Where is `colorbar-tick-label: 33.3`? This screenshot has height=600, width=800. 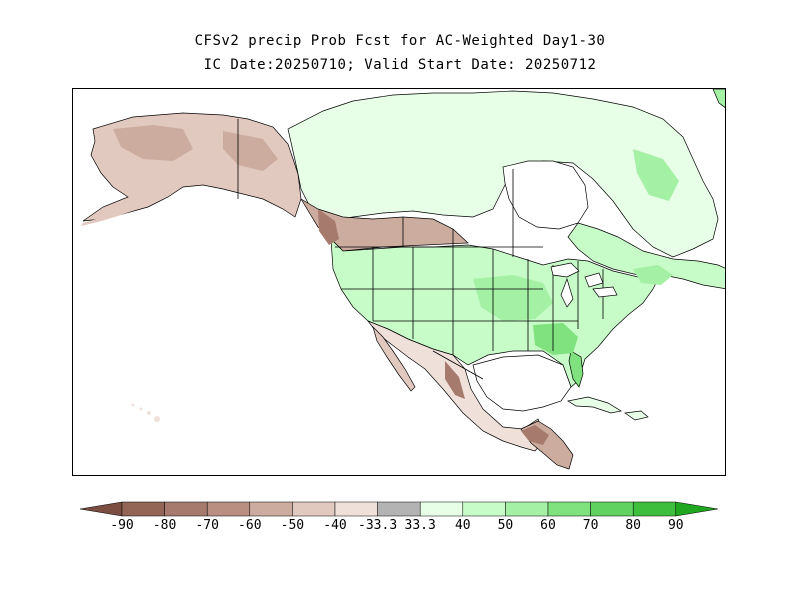 colorbar-tick-label: 33.3 is located at coordinates (420, 525).